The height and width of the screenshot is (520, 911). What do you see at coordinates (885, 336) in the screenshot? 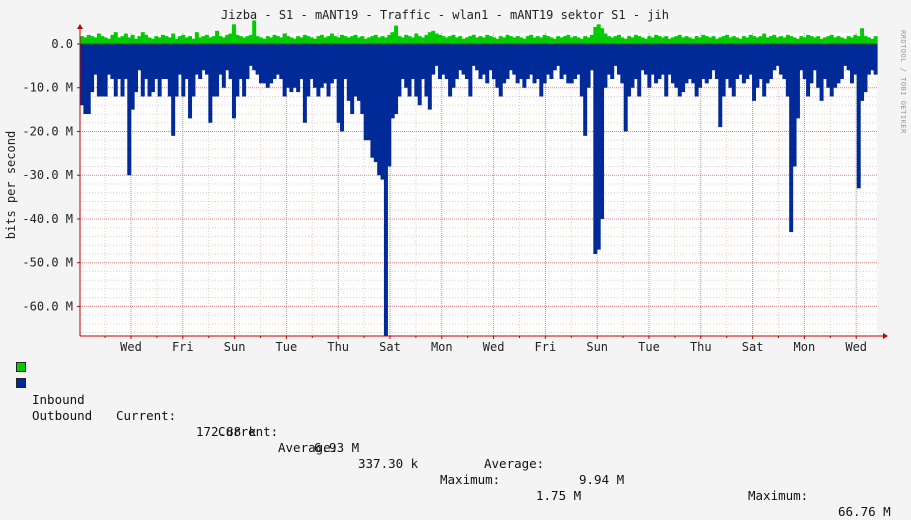
I see `x-axis-arrow` at bounding box center [885, 336].